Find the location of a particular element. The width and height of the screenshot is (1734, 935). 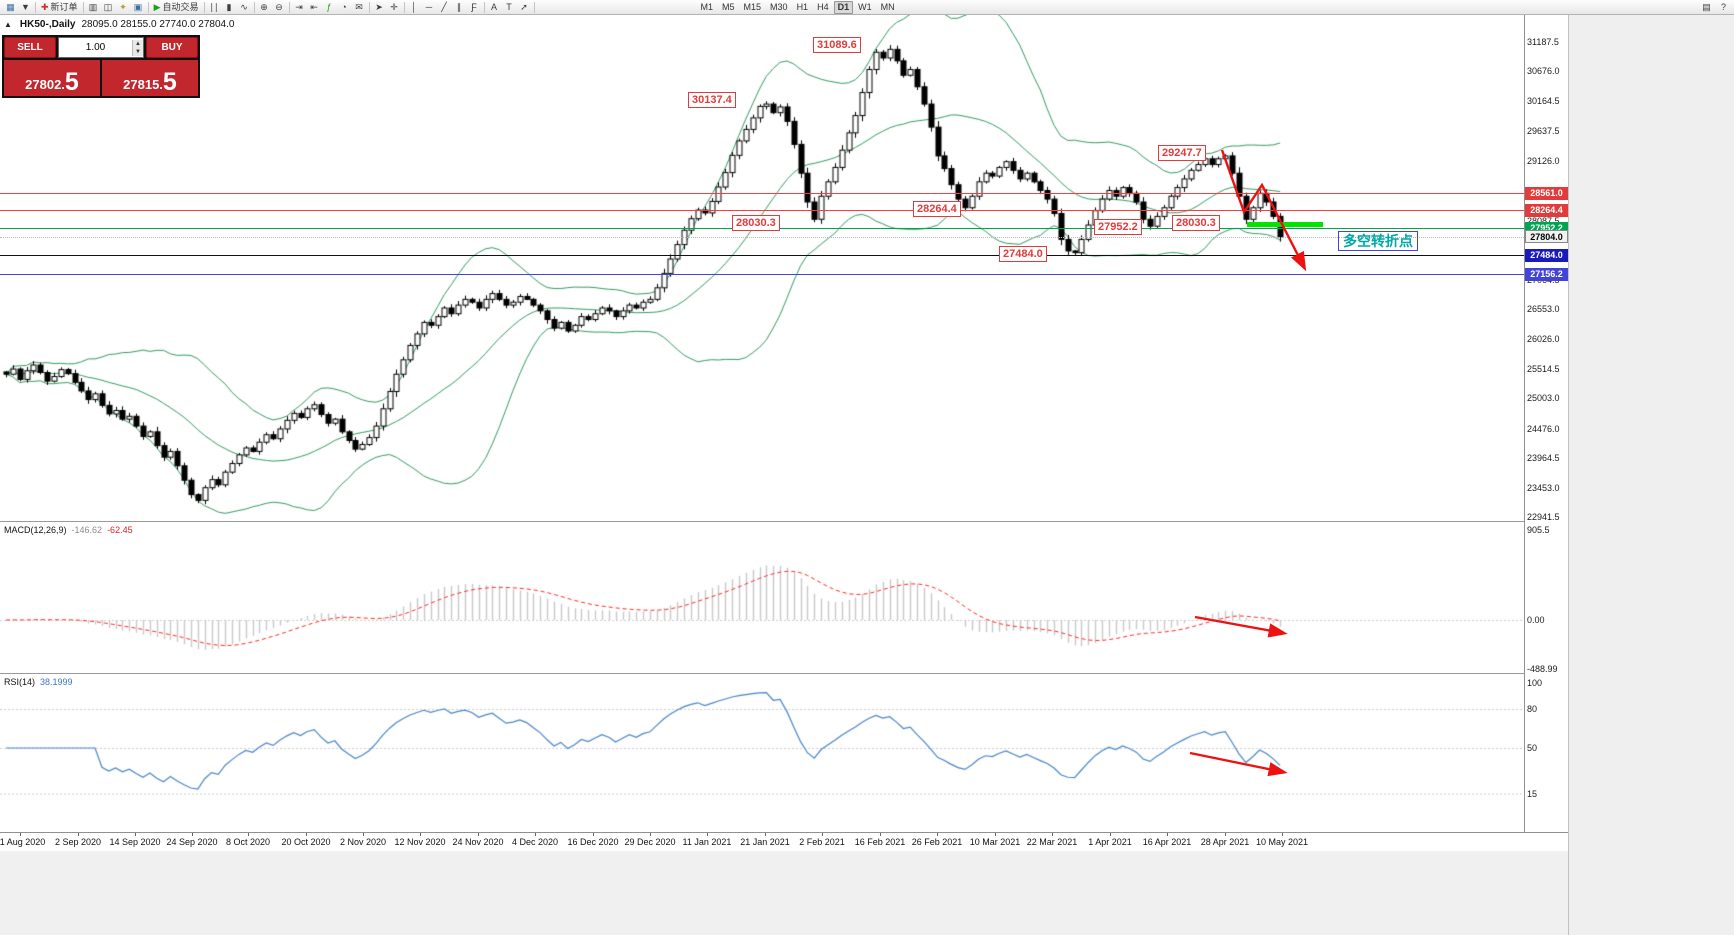

panel-separator-rsi is located at coordinates (784, 673).